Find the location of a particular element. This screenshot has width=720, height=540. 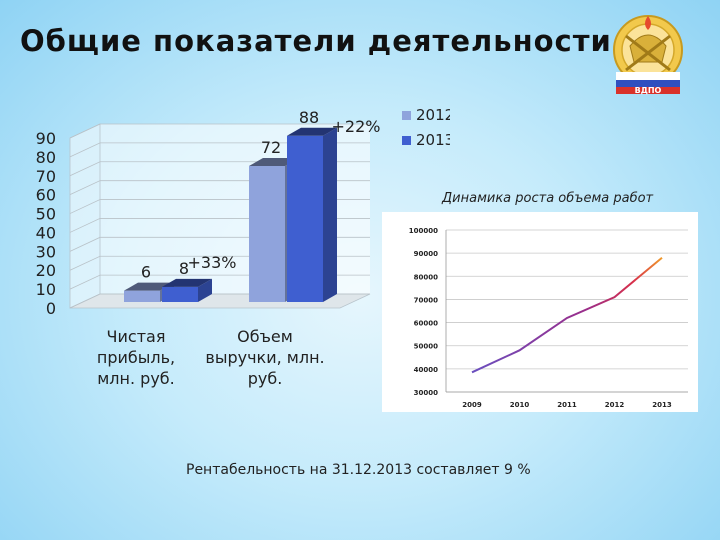

category-label: Чистая is located at coordinates (136, 336).